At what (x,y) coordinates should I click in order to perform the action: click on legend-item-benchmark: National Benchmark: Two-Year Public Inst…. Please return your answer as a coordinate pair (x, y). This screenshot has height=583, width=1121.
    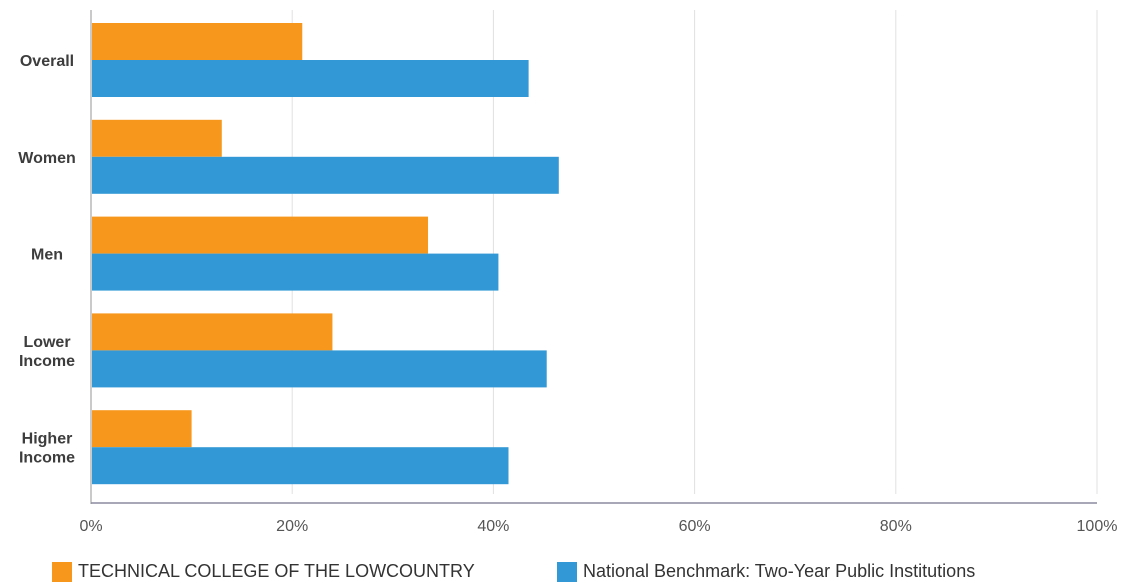
    Looking at the image, I should click on (766, 571).